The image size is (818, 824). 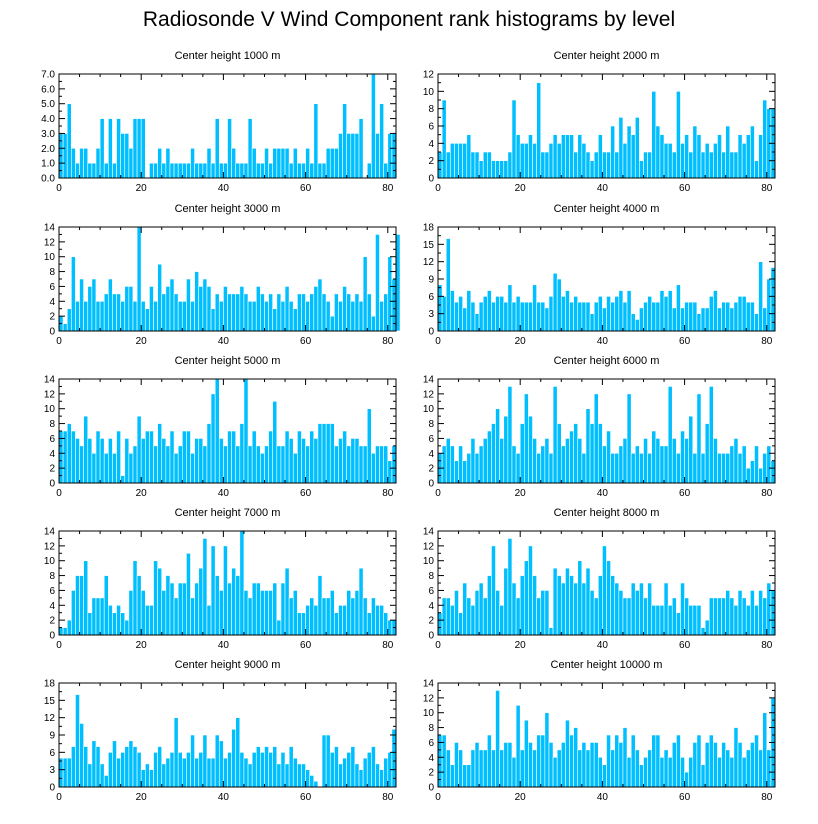 What do you see at coordinates (438, 645) in the screenshot?
I see `x-tick-label: 0` at bounding box center [438, 645].